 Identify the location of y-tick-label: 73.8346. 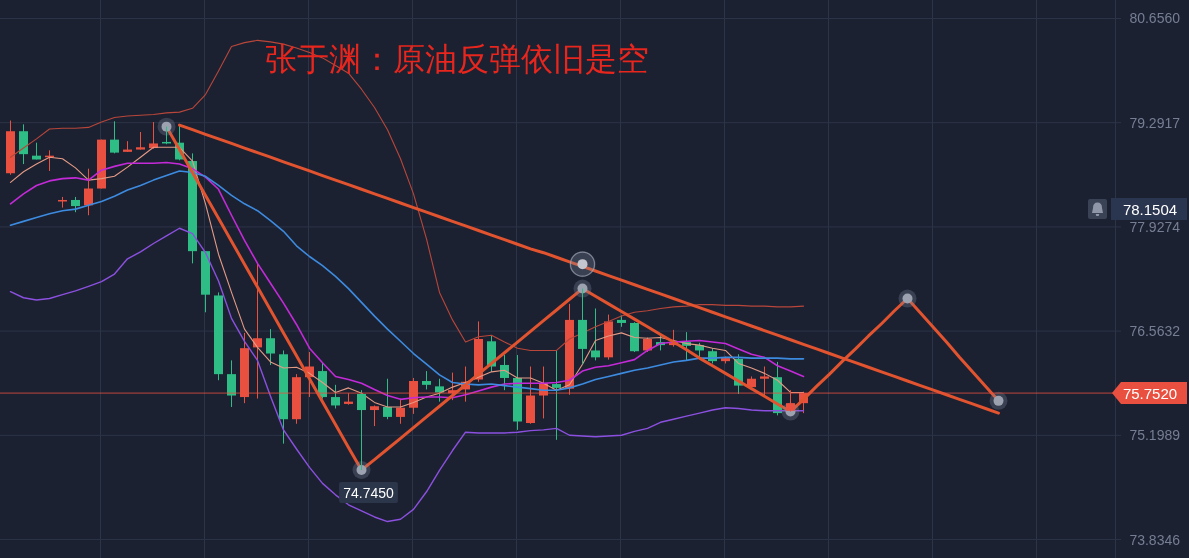
(1154, 539).